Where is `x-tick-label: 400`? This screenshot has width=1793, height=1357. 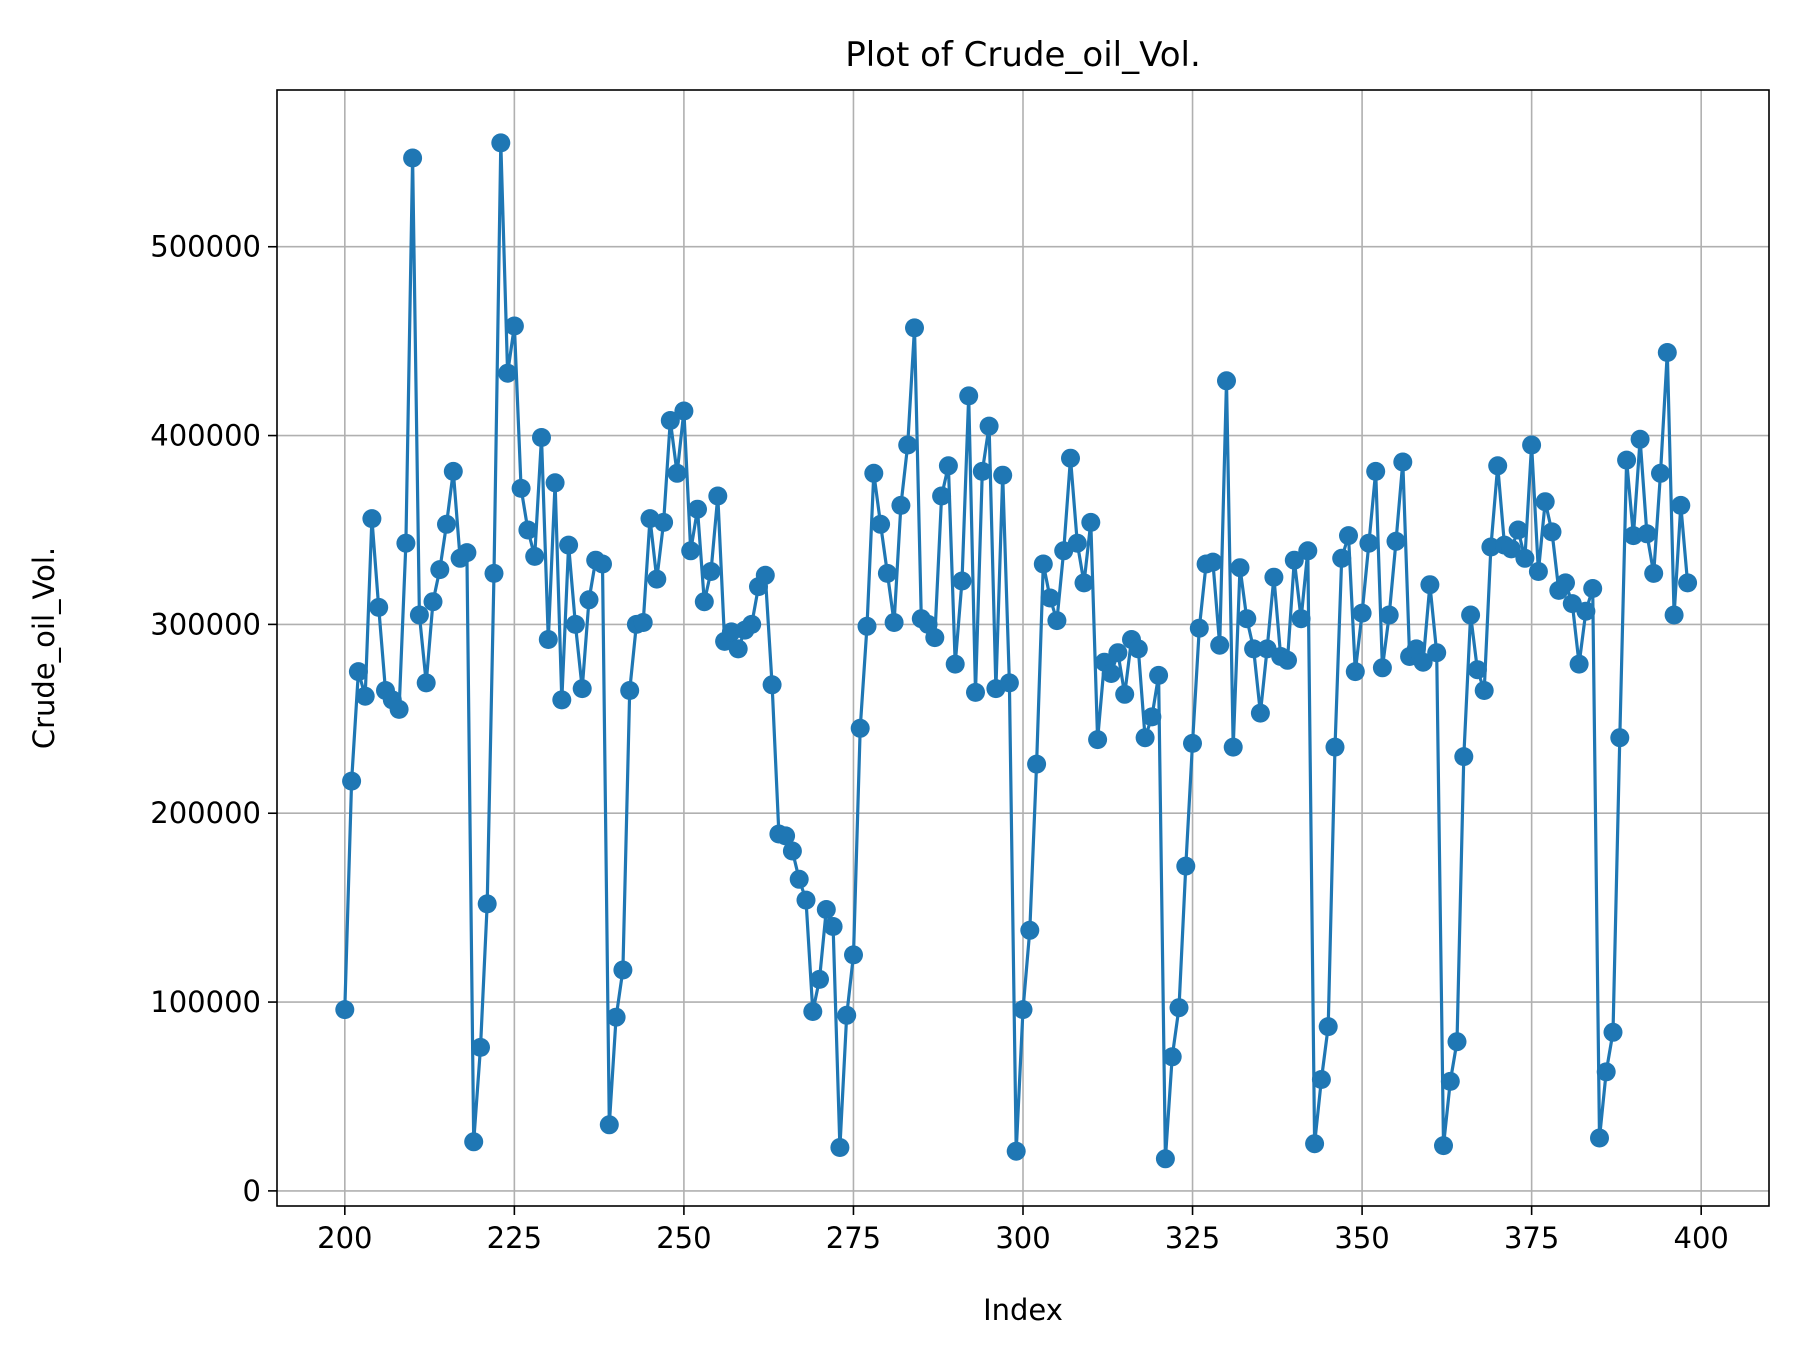 x-tick-label: 400 is located at coordinates (1701, 1238).